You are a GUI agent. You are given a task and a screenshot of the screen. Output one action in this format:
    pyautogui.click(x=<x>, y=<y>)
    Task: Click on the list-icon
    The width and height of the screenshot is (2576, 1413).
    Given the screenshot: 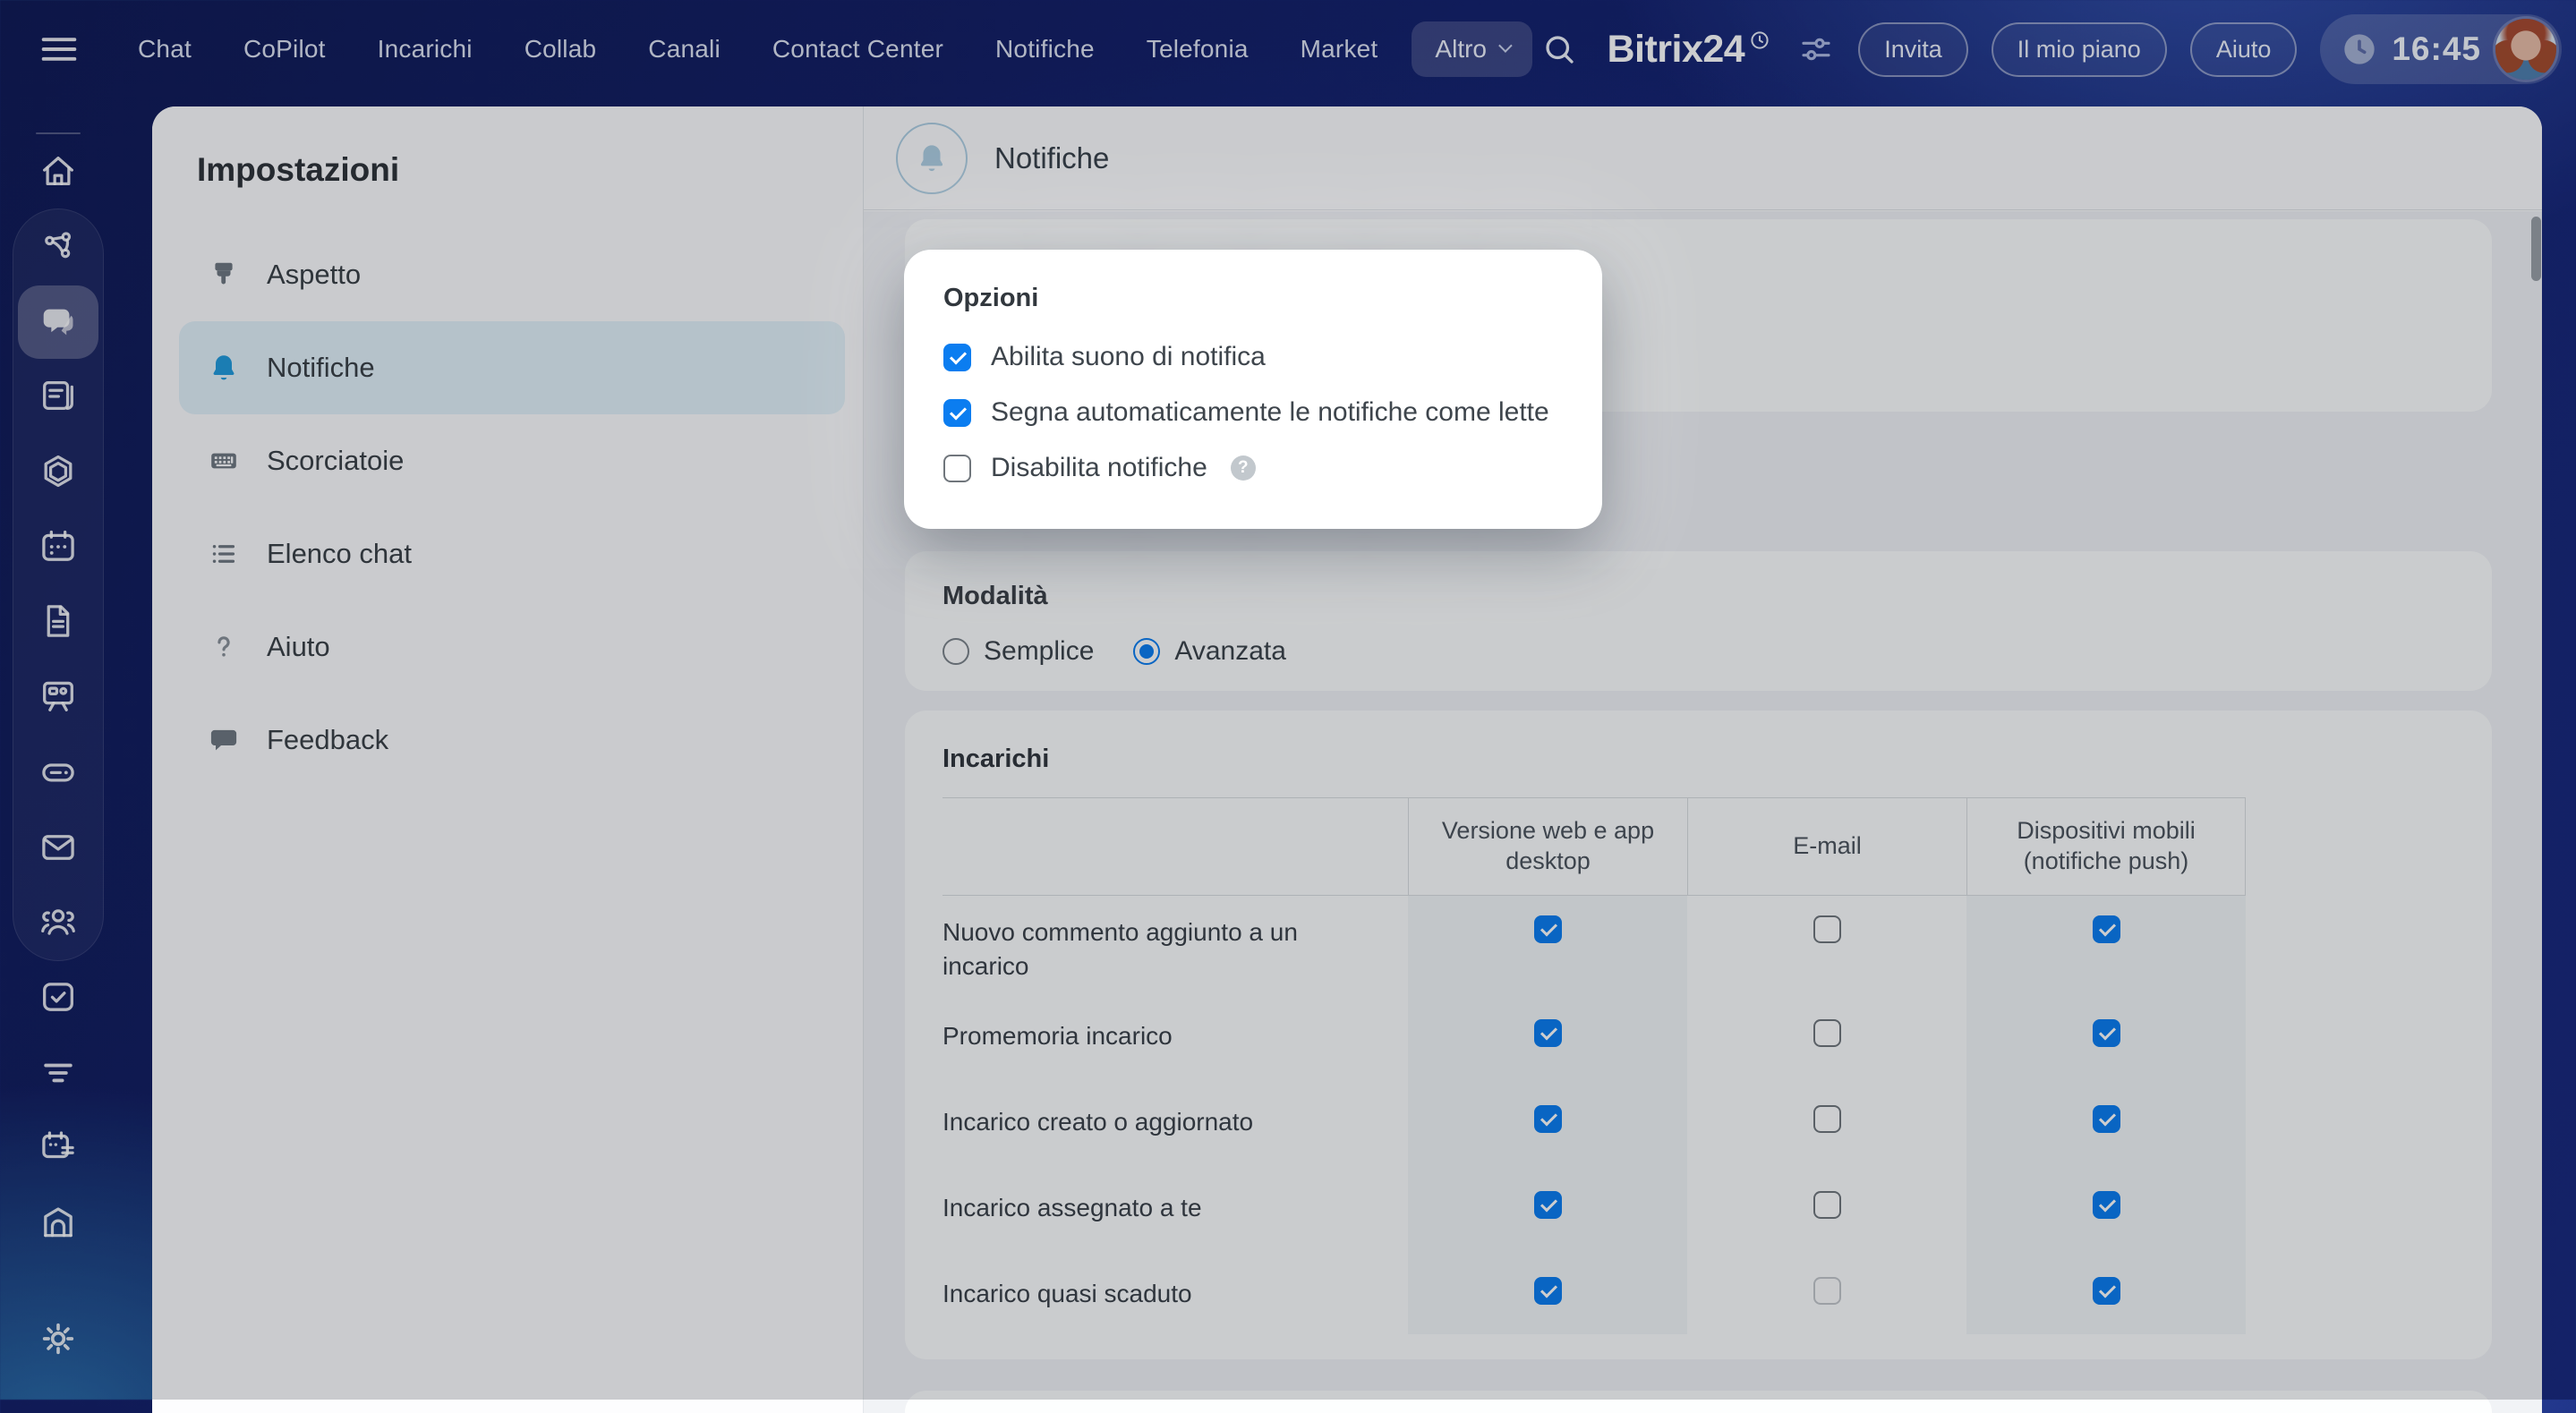 What is the action you would take?
    pyautogui.click(x=224, y=554)
    